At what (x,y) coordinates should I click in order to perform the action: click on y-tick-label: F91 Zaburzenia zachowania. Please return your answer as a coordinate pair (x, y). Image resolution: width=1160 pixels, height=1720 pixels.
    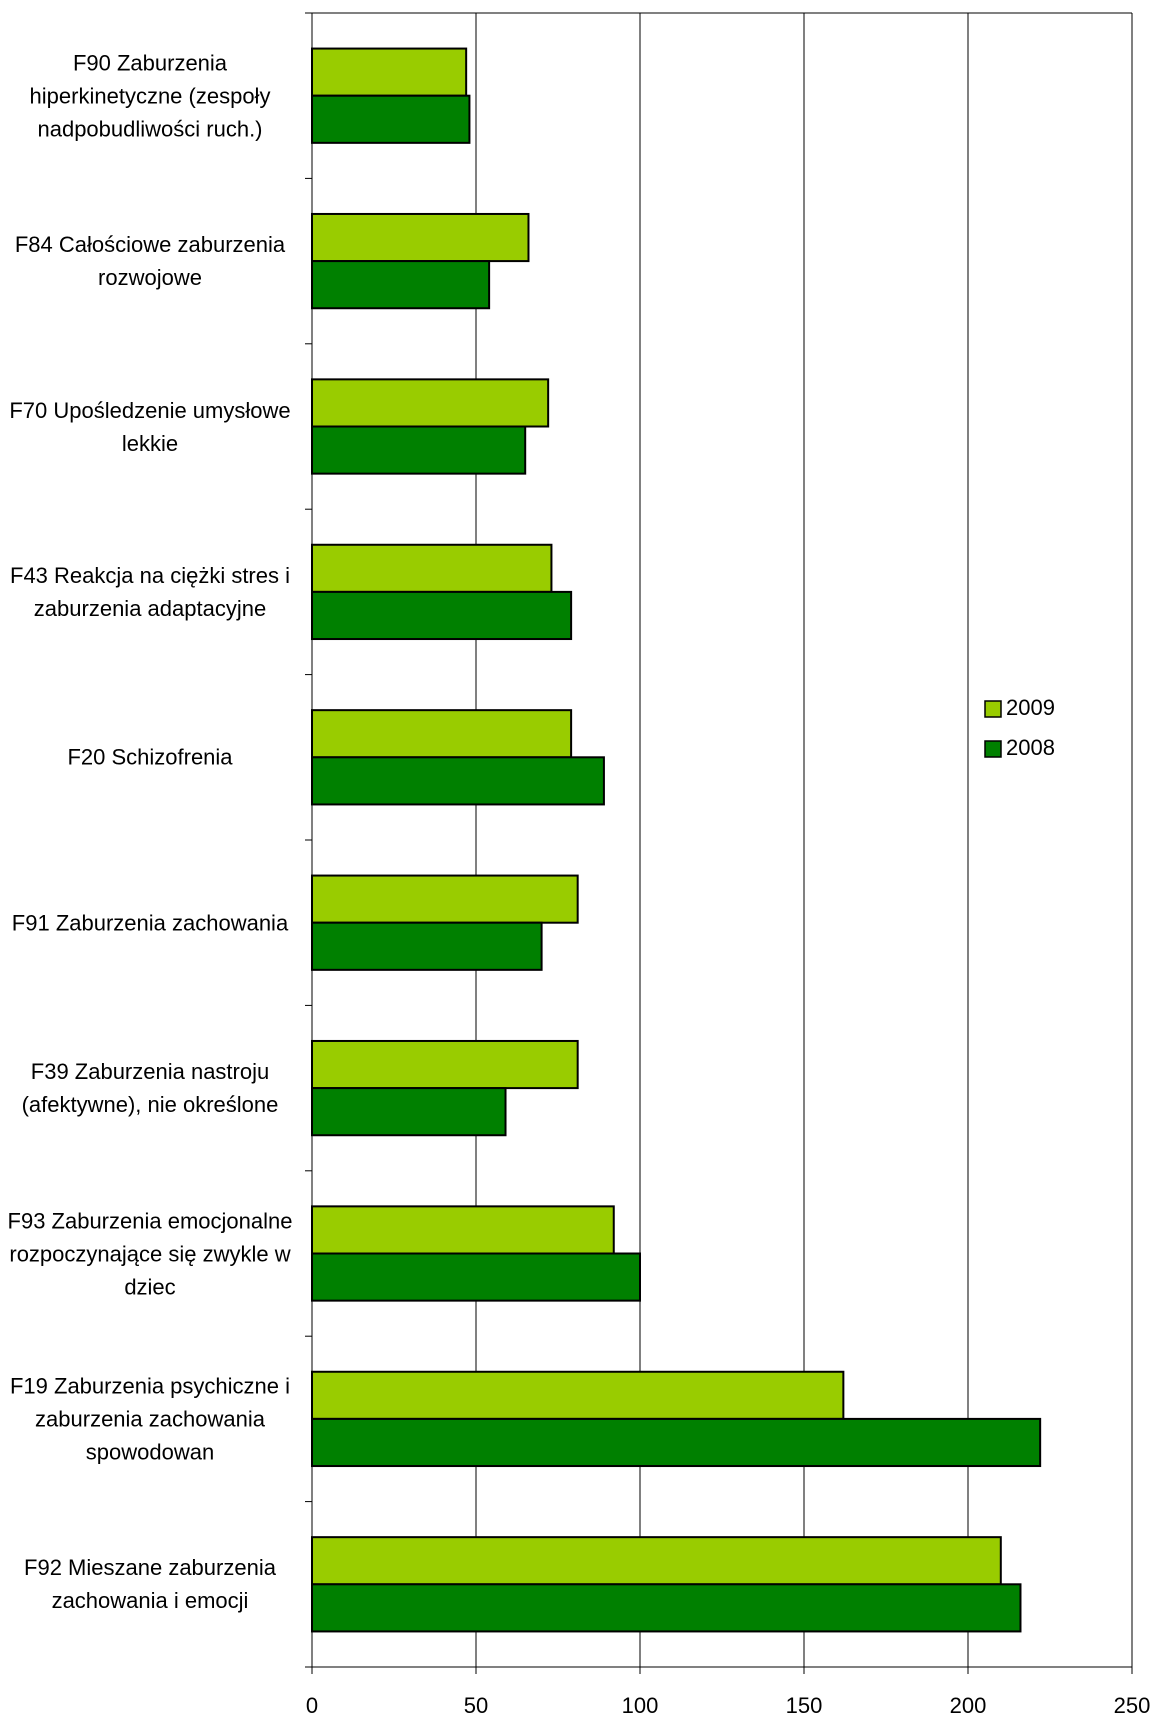
    Looking at the image, I should click on (150, 923).